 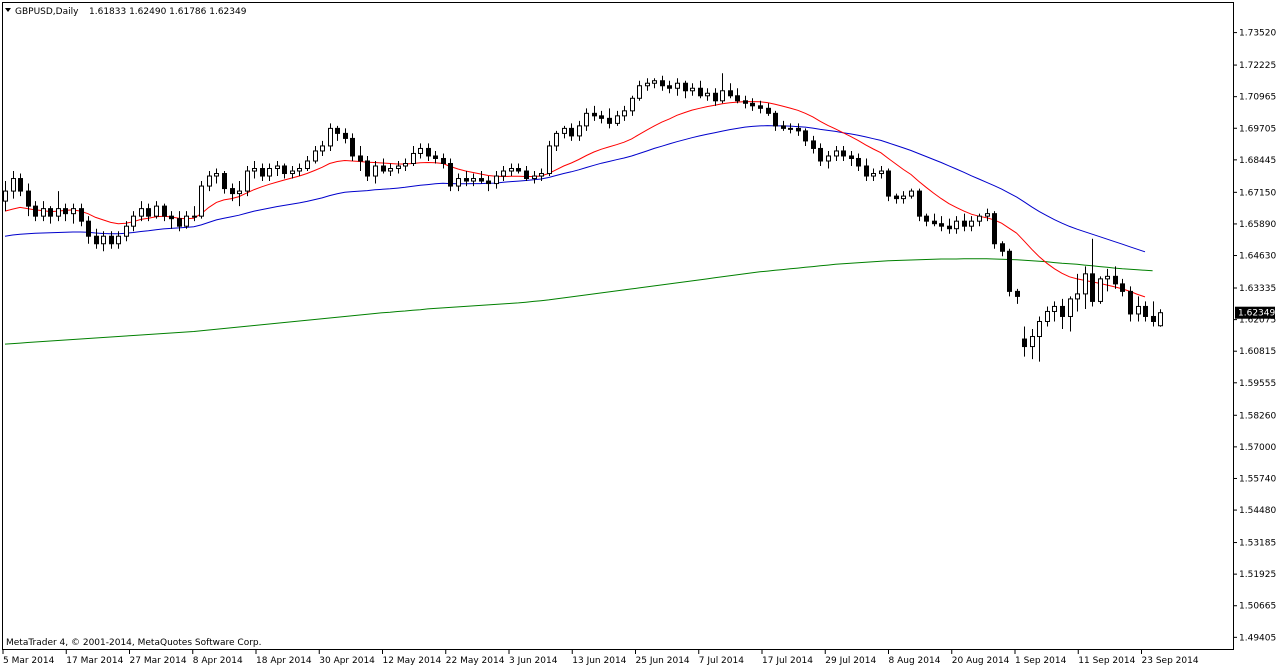 I want to click on y-tick-label: 1.63335, so click(x=1257, y=289).